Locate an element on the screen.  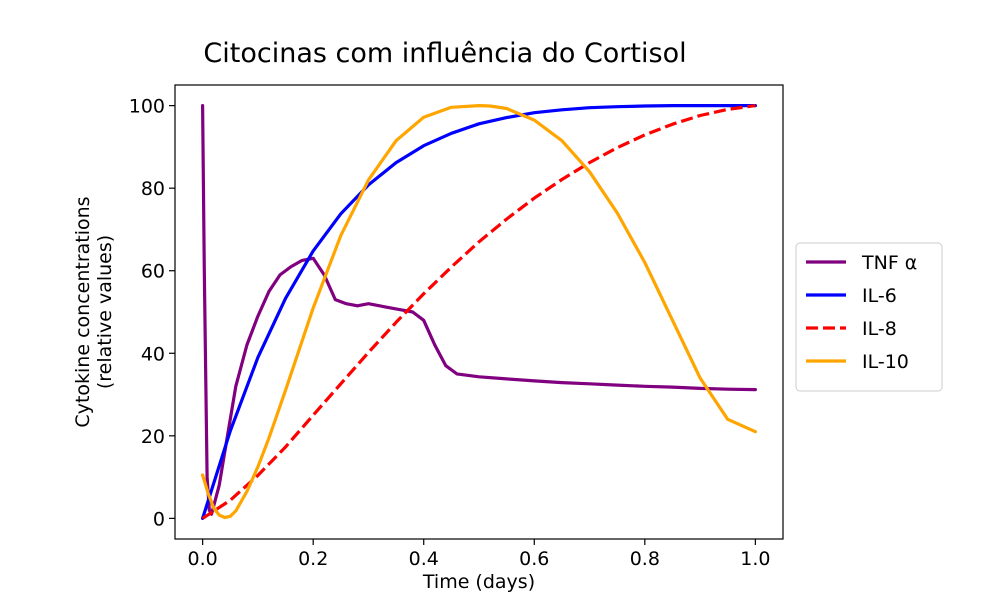
y-tick-label: 80 is located at coordinates (153, 189).